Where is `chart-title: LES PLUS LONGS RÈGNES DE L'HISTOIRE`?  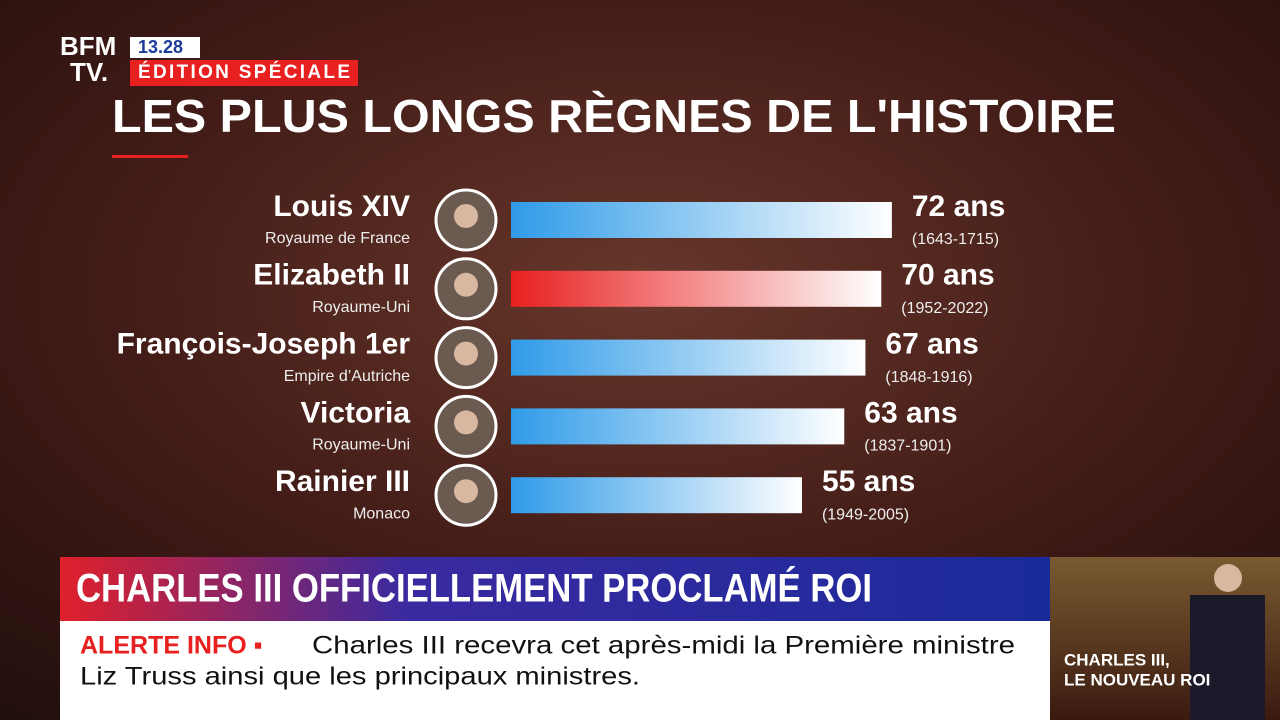
chart-title: LES PLUS LONGS RÈGNES DE L'HISTOIRE is located at coordinates (614, 116).